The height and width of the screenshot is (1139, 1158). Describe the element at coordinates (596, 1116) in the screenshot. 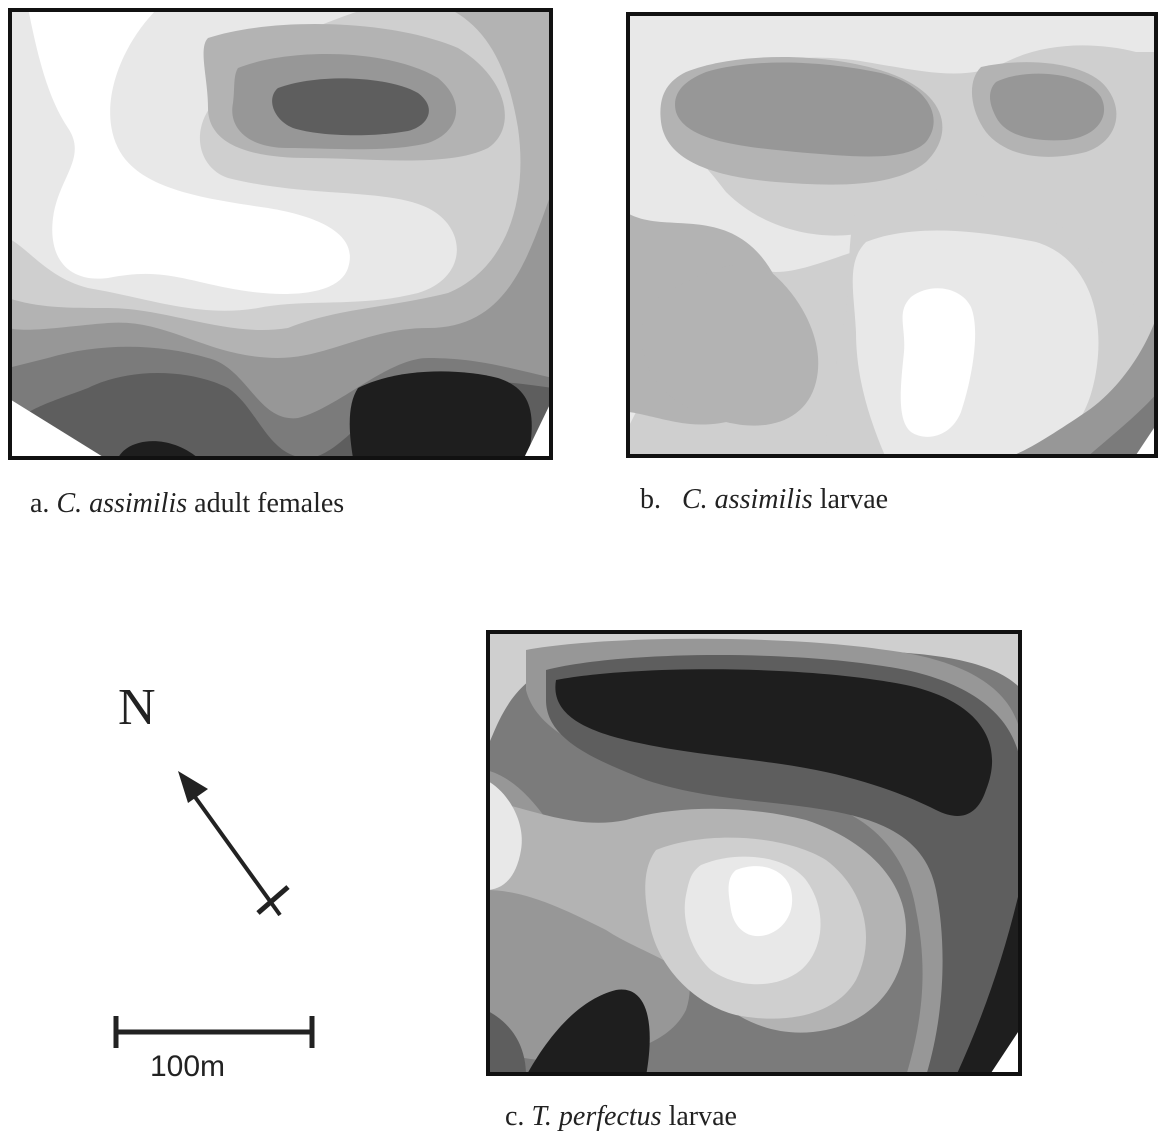

I see `caption-c-species: T. perfectus` at that location.